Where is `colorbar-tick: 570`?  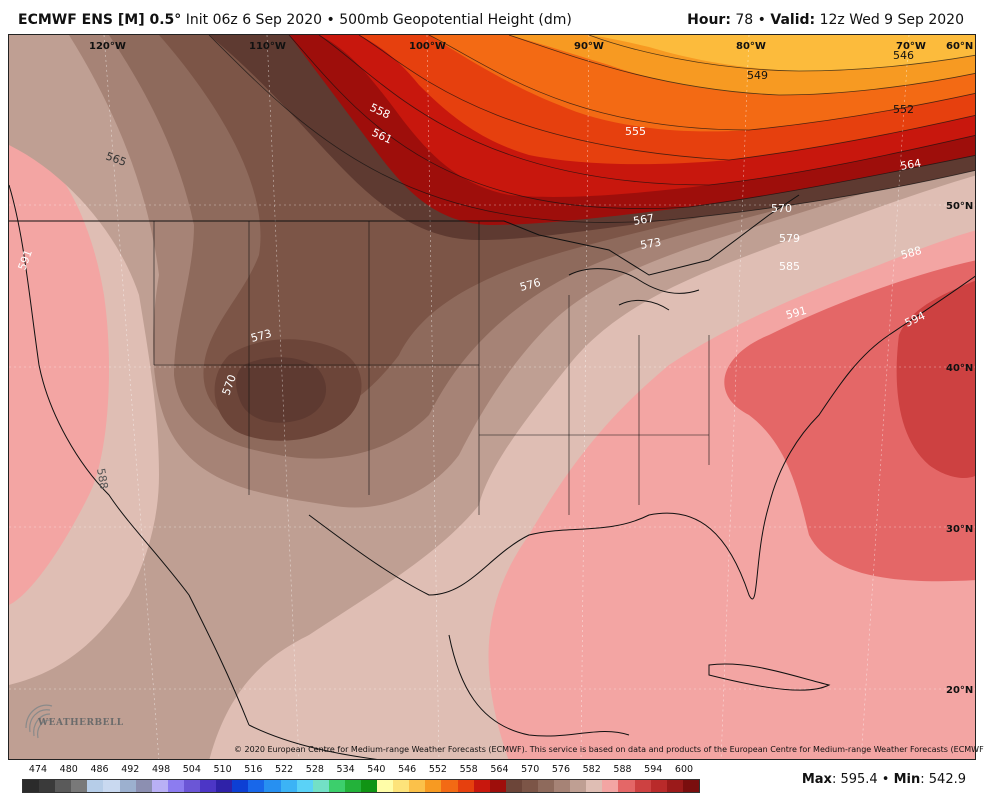 colorbar-tick: 570 is located at coordinates (530, 769).